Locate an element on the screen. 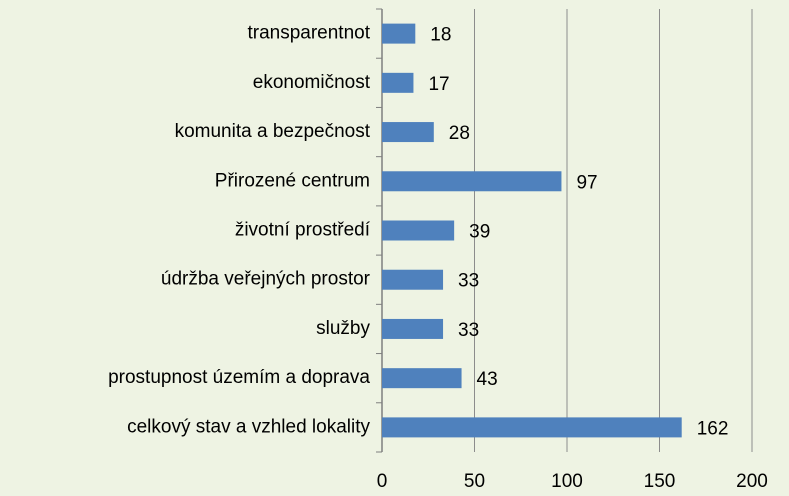  y-tick-label: celkový stav a vzhled lokality is located at coordinates (248, 426).